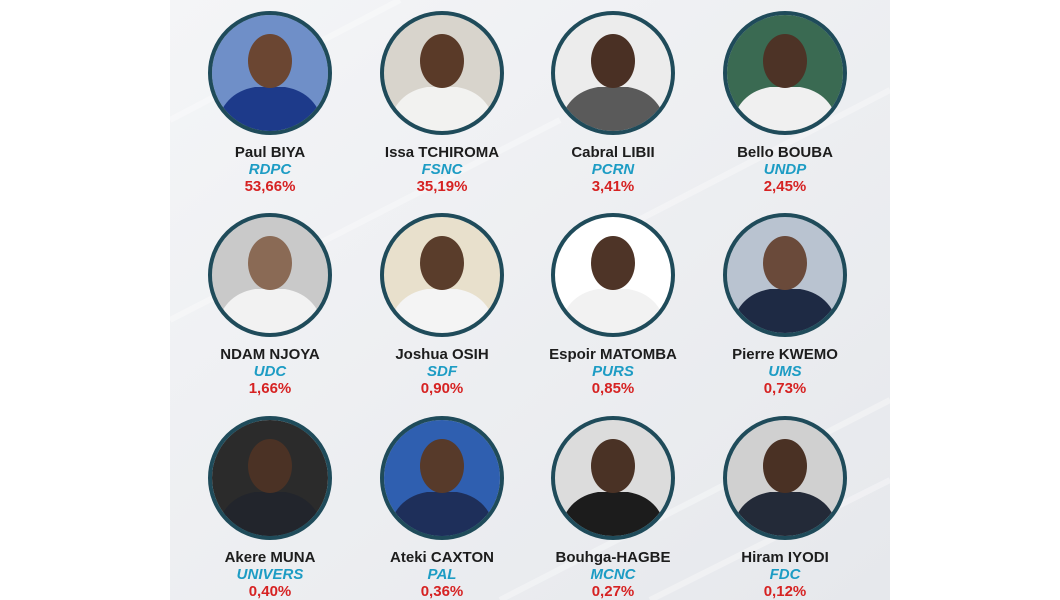  I want to click on candidate-name: Ateki CAXTON, so click(442, 557).